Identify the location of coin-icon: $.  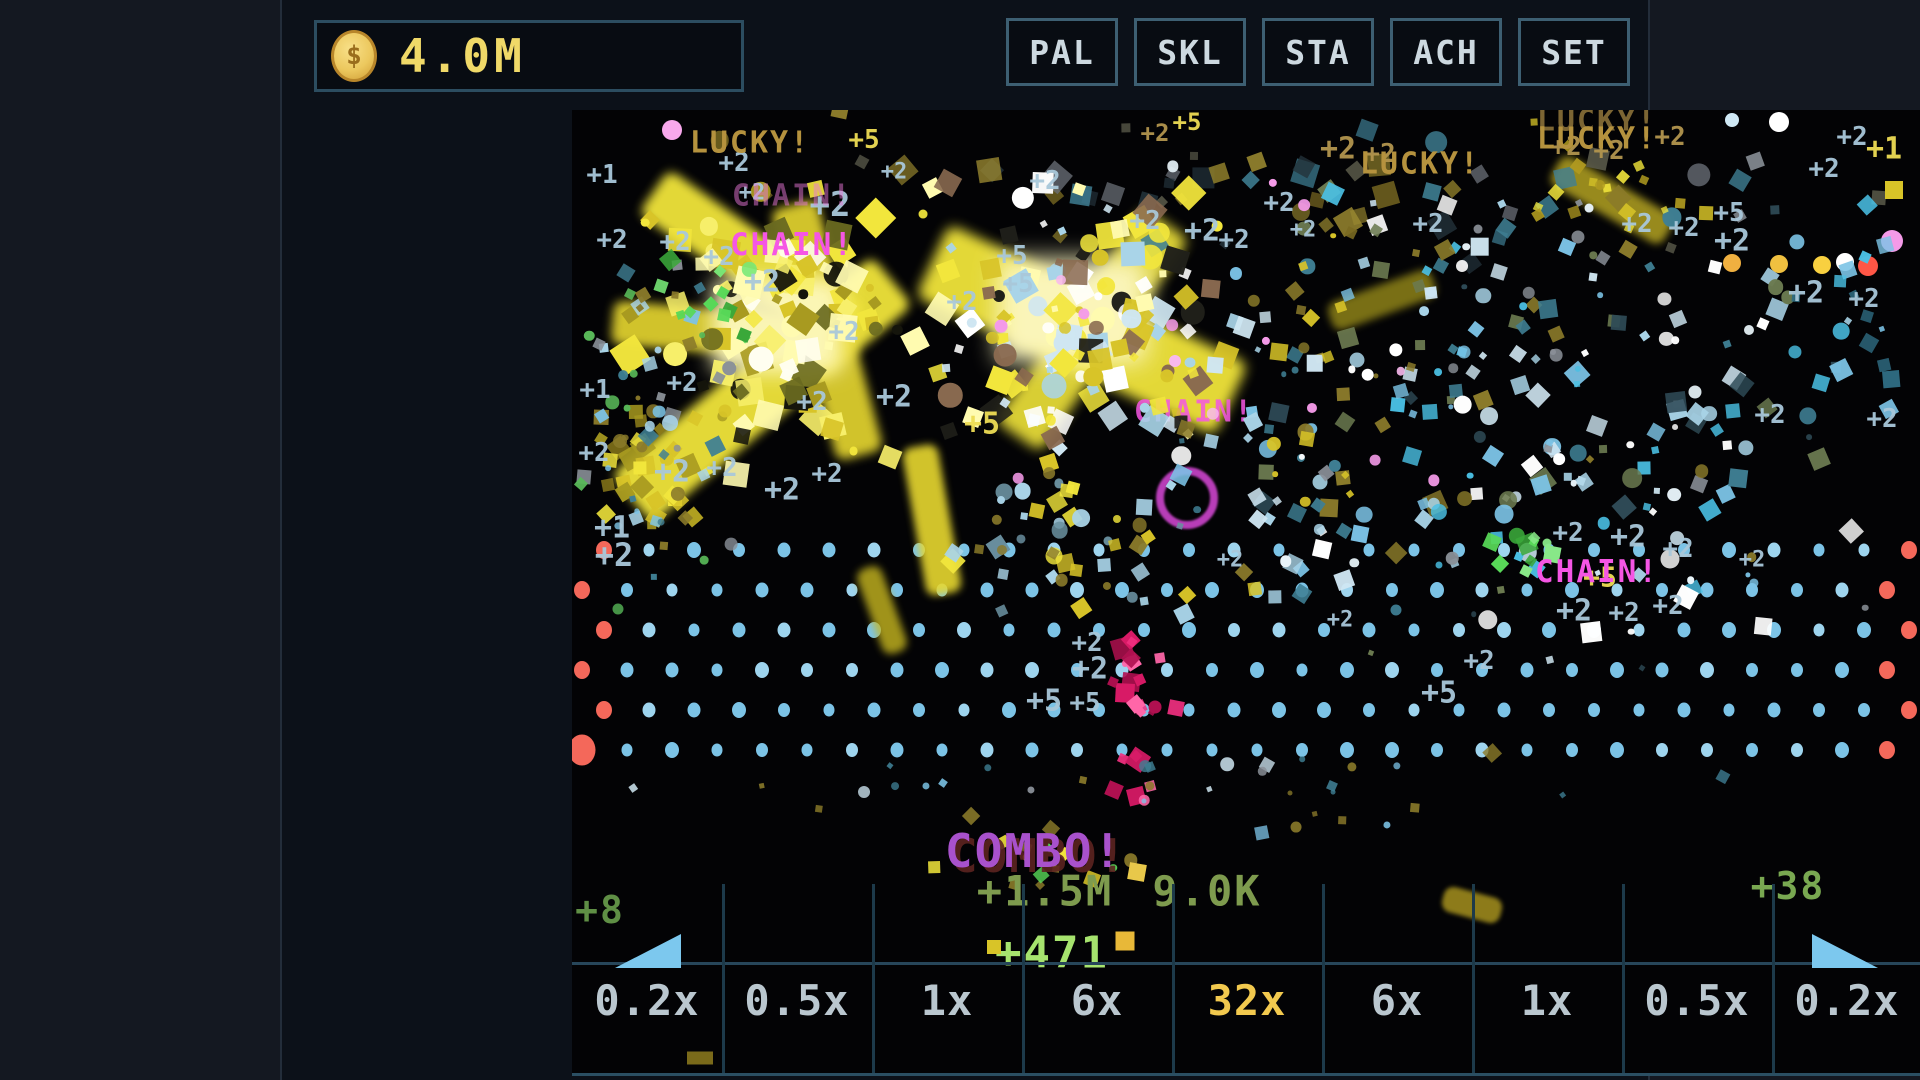
(354, 56).